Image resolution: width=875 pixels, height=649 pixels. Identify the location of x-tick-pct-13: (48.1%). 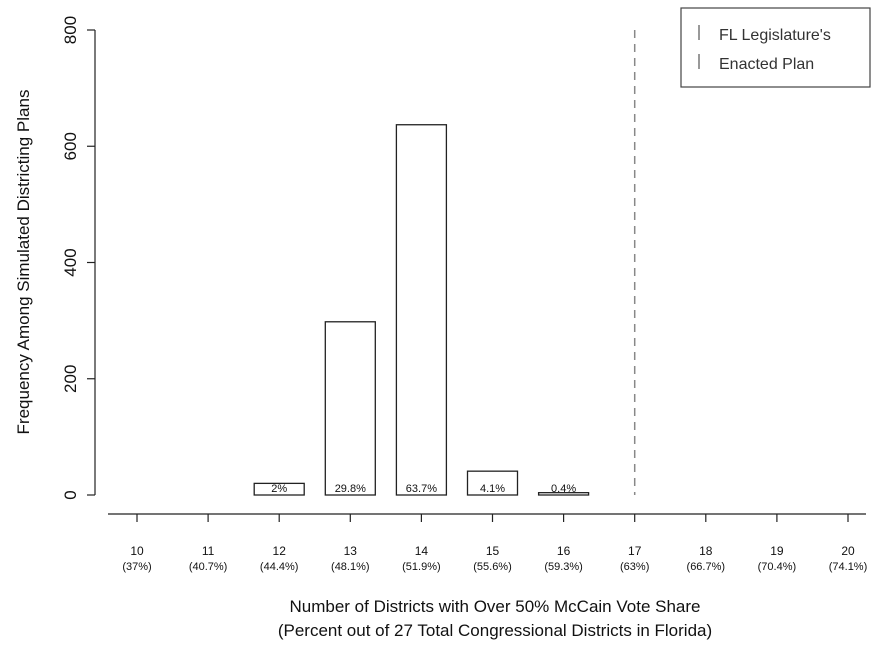
(350, 567).